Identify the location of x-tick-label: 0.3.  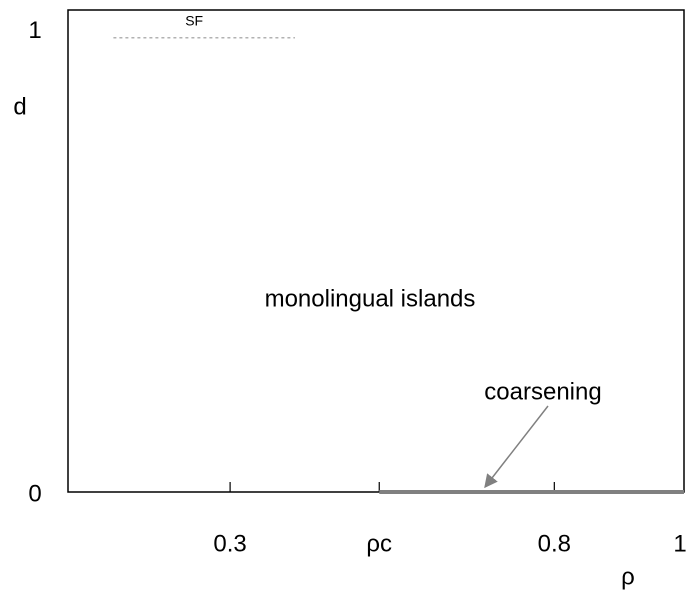
(229, 543).